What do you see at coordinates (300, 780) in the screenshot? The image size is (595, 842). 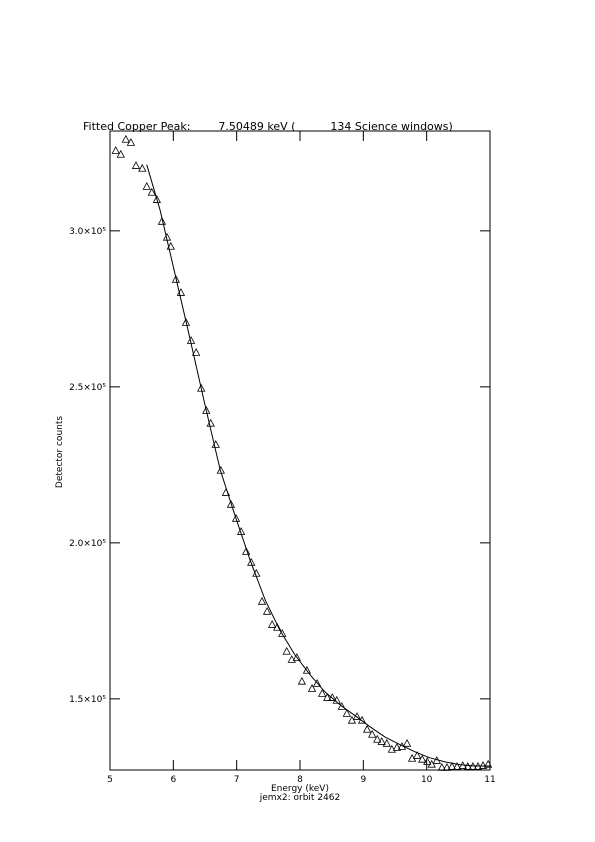 I see `x-tick-label: 8` at bounding box center [300, 780].